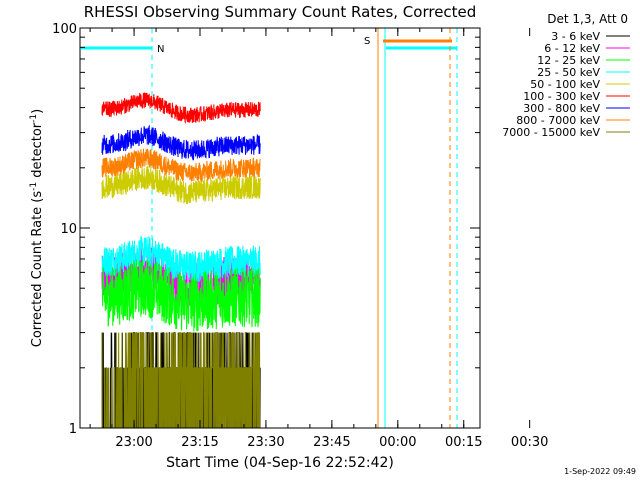 This screenshot has width=640, height=480. Describe the element at coordinates (561, 96) in the screenshot. I see `legend-label: 100 - 300 keV` at that location.